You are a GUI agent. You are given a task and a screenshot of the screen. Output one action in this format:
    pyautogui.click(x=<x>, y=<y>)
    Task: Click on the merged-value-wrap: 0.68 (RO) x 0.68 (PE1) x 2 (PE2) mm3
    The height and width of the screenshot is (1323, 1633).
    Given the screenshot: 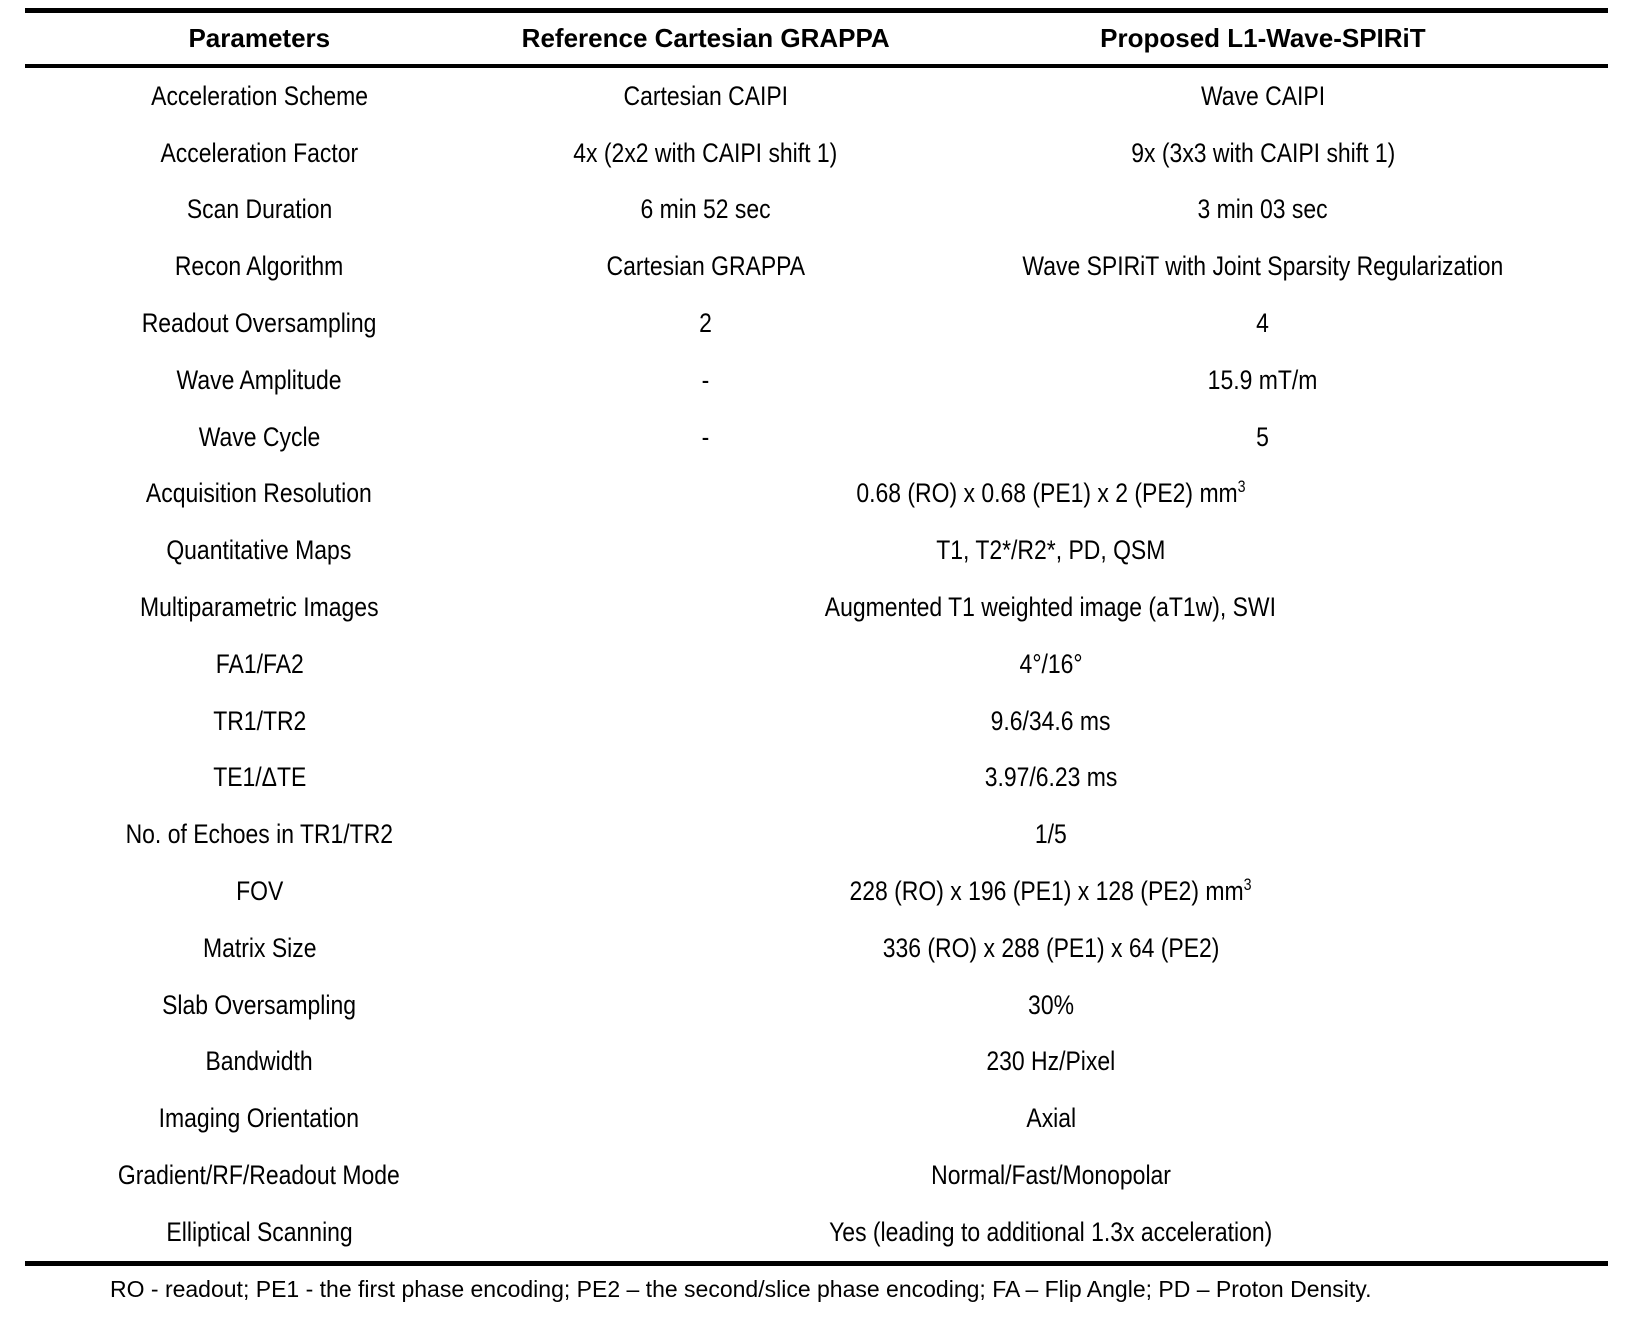 What is the action you would take?
    pyautogui.click(x=1050, y=493)
    